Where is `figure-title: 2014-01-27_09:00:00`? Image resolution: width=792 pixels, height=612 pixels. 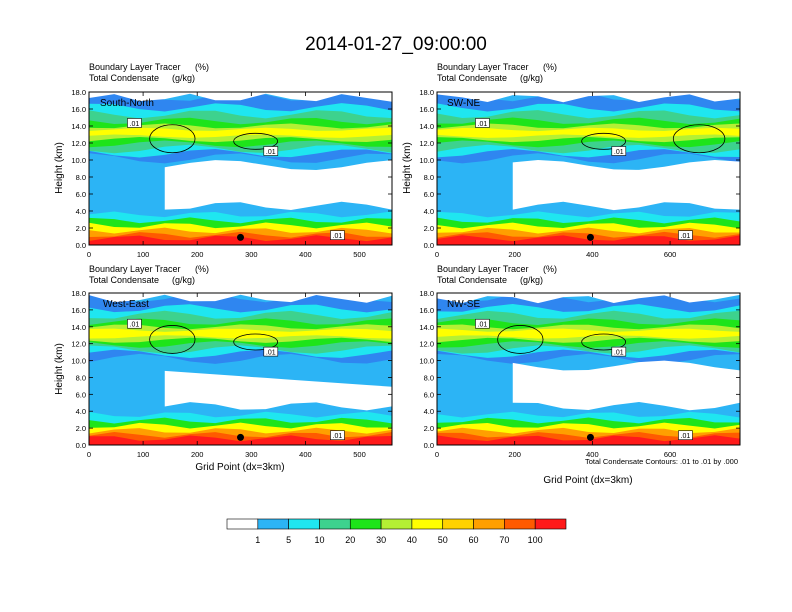
figure-title: 2014-01-27_09:00:00 is located at coordinates (396, 44).